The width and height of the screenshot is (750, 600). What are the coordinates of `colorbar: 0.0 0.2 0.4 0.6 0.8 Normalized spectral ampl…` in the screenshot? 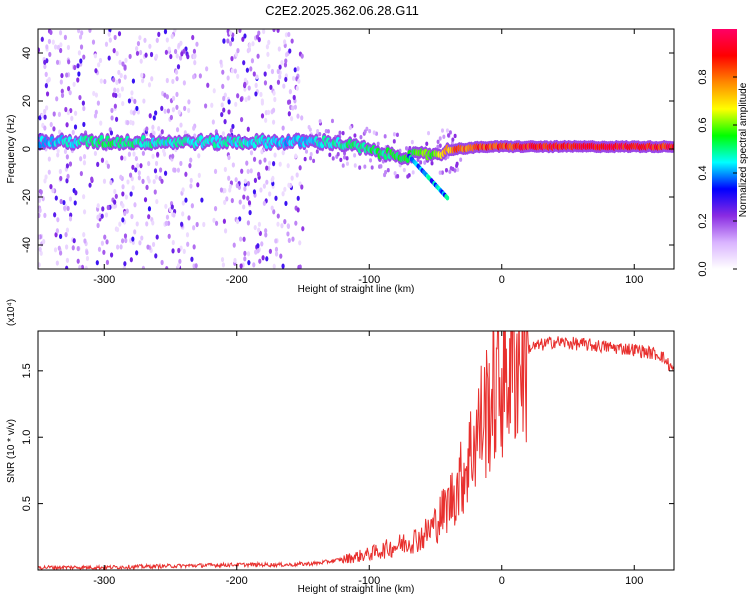 It's located at (723, 153).